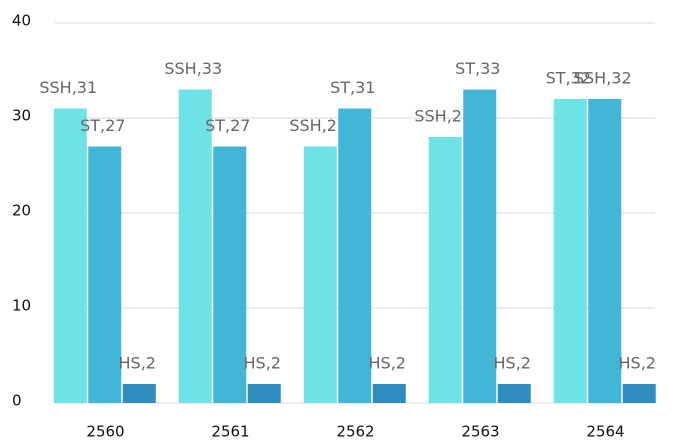 Image resolution: width=674 pixels, height=441 pixels. Describe the element at coordinates (318, 125) in the screenshot. I see `value-label: SSH,27` at that location.